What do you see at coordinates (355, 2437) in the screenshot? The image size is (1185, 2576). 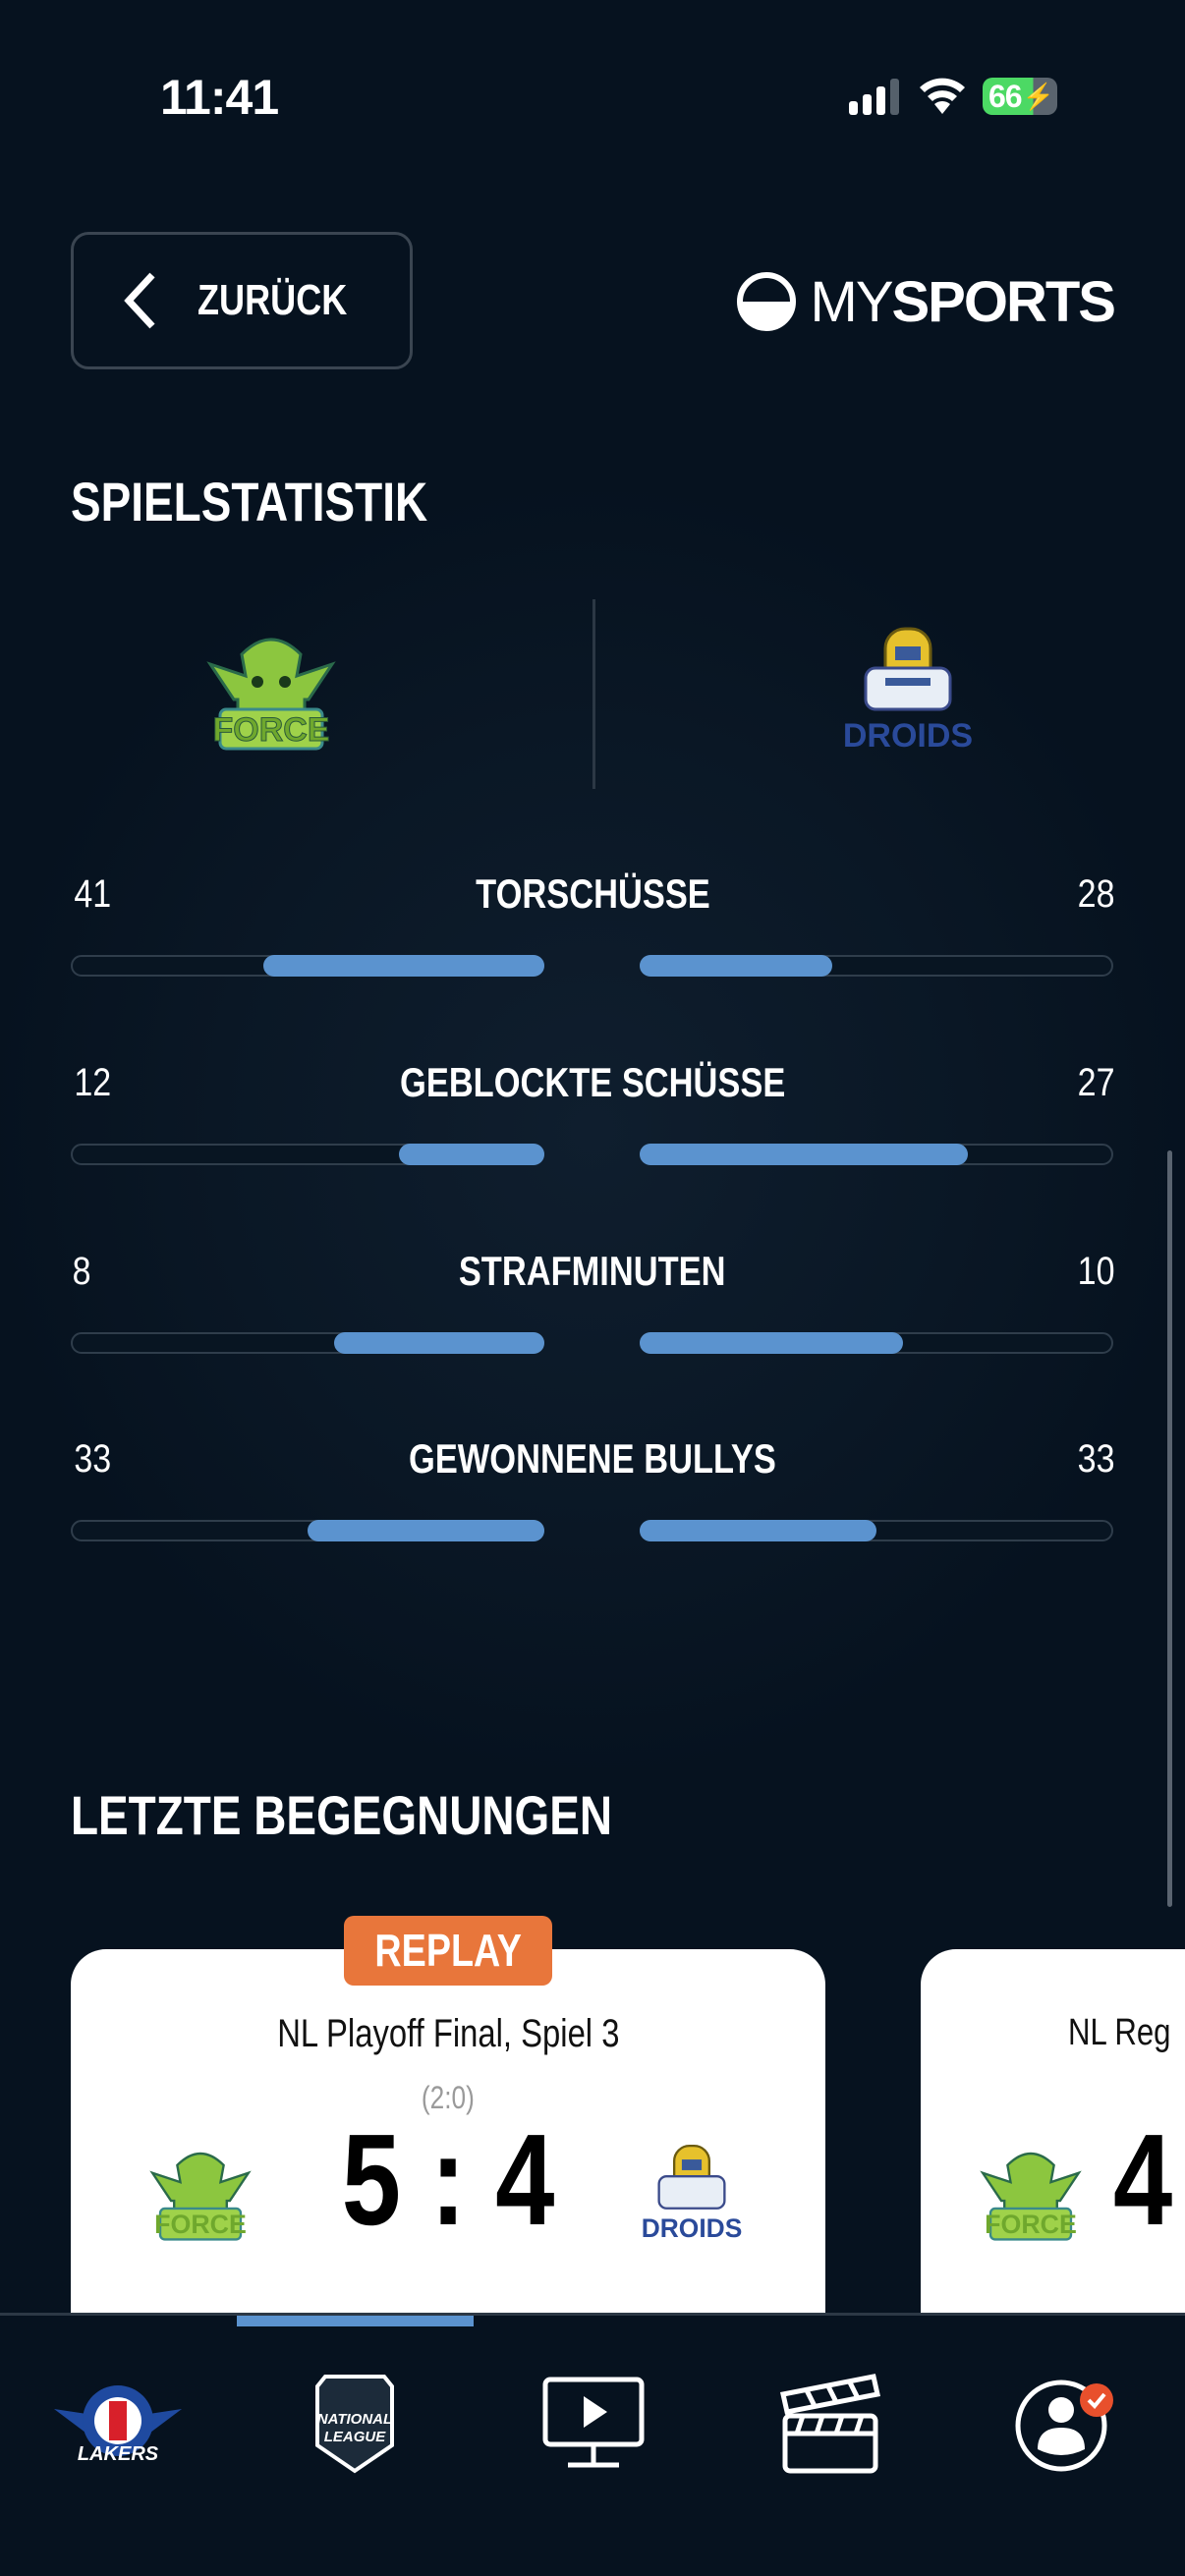 I see `svg-text: LEAGUE` at bounding box center [355, 2437].